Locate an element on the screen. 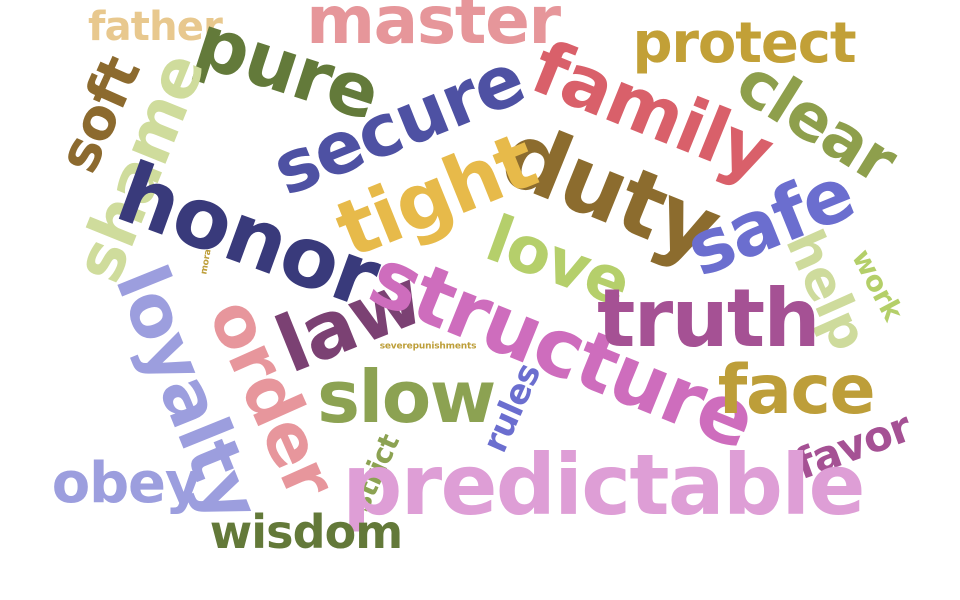 The height and width of the screenshot is (600, 960). word-severepunishments: severepunishments is located at coordinates (428, 346).